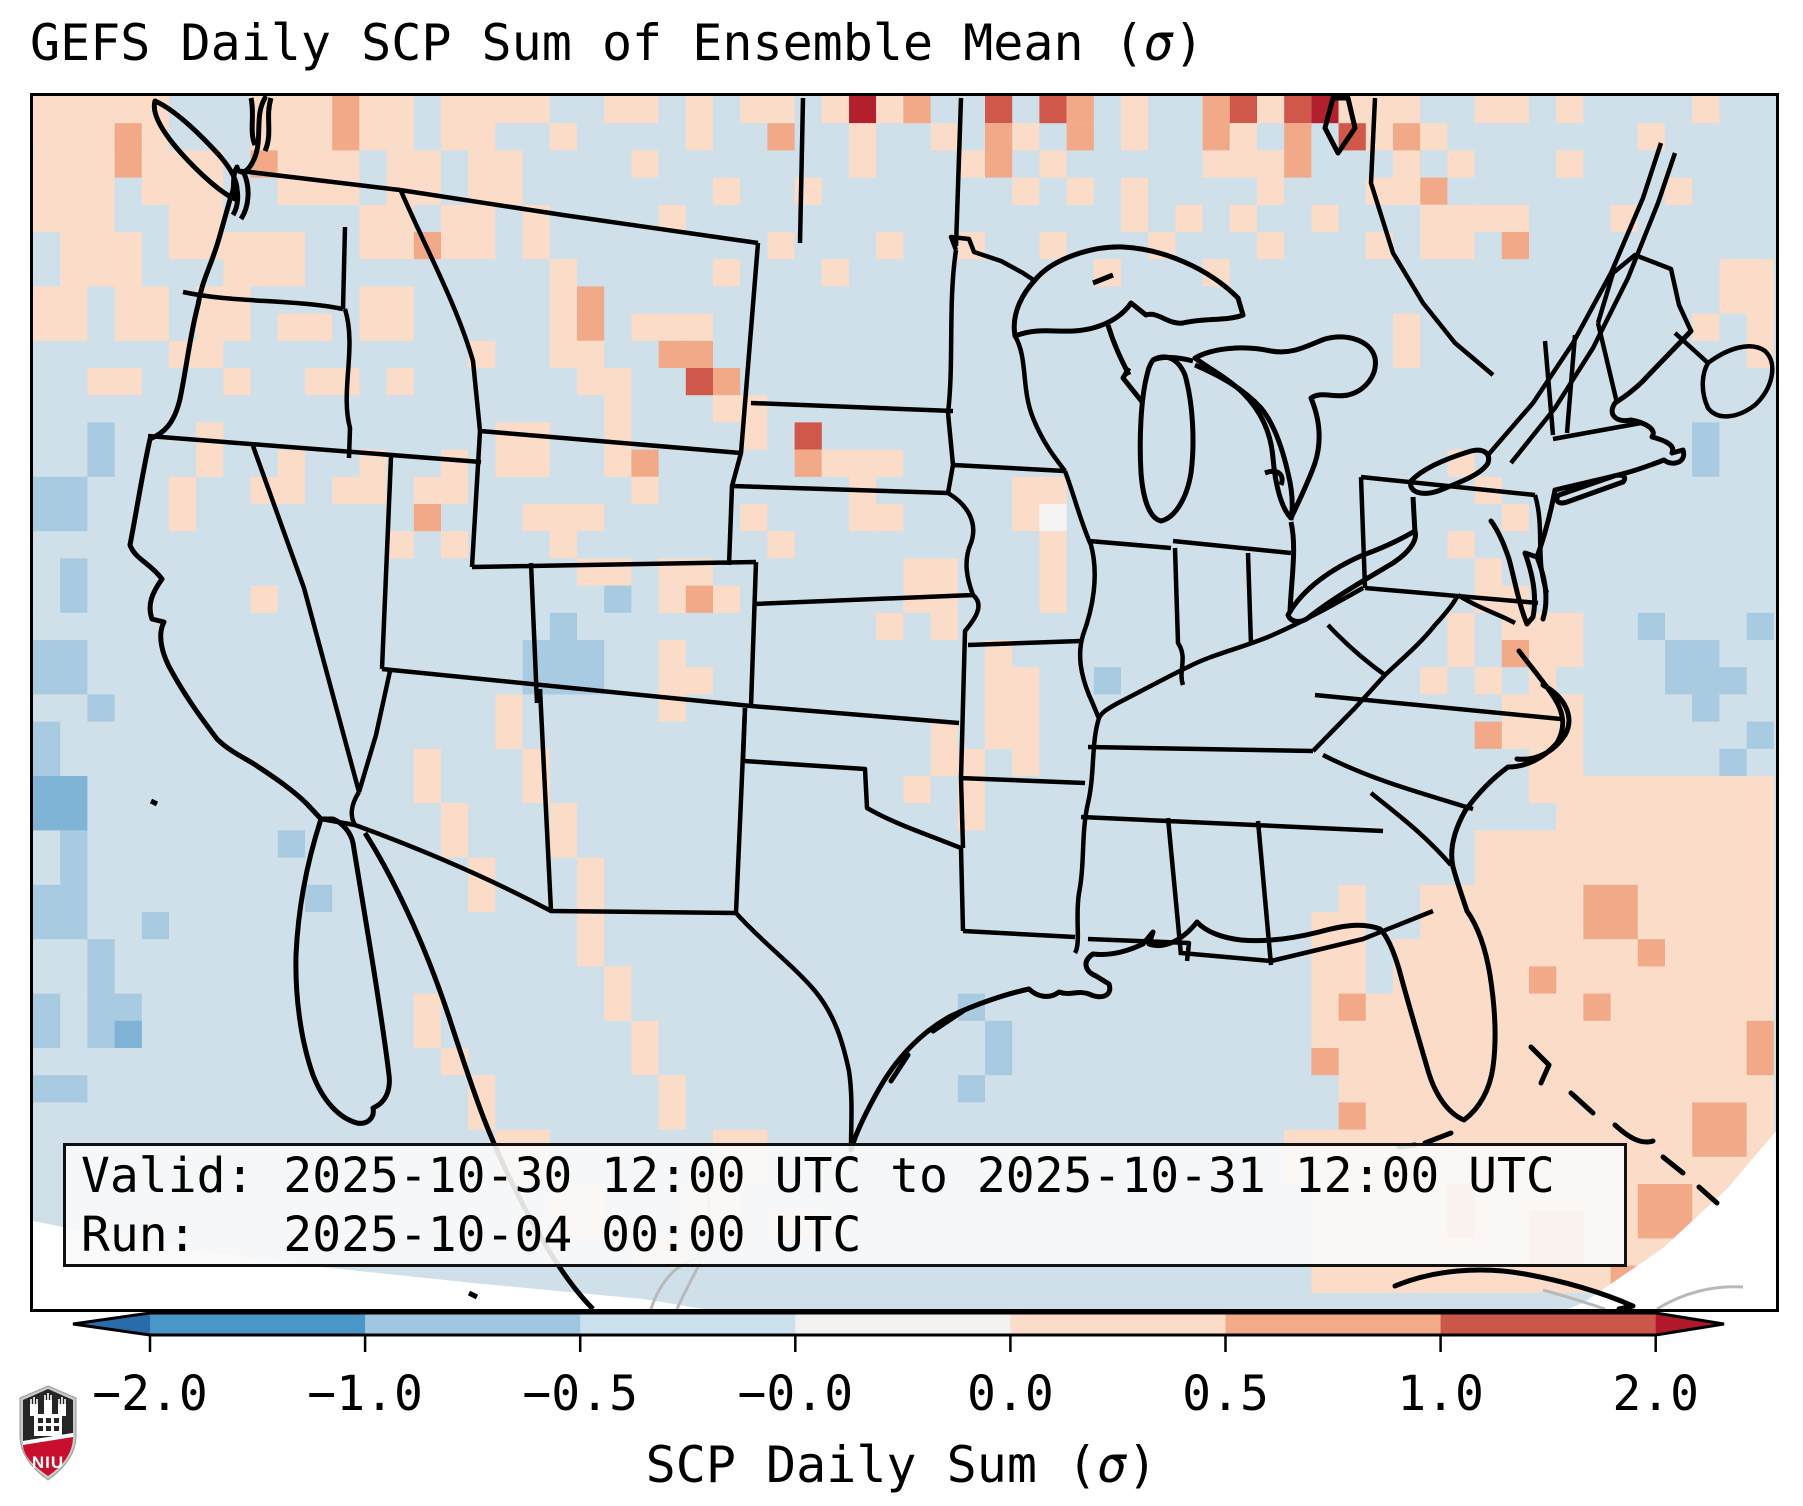 The width and height of the screenshot is (1803, 1506). What do you see at coordinates (1321, 779) in the screenshot?
I see `state-borders-south` at bounding box center [1321, 779].